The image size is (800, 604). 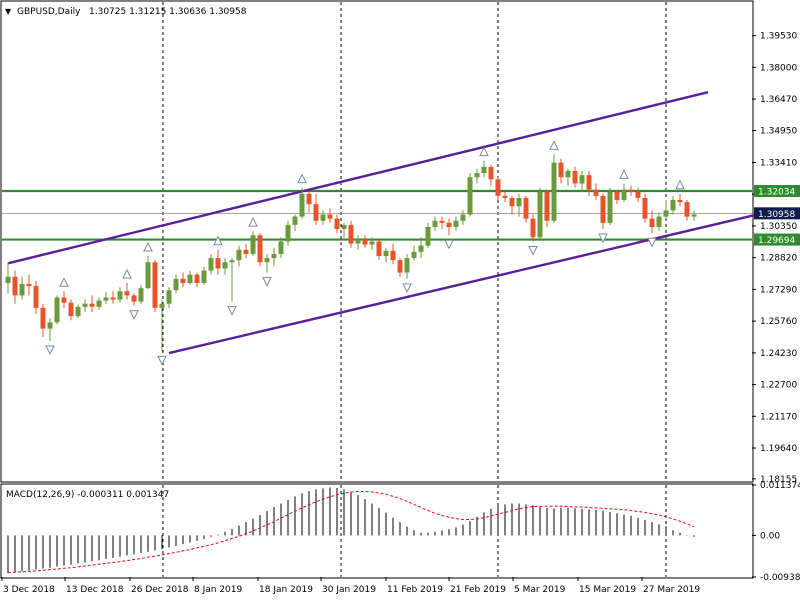 I want to click on price-axis-label: 1.36470, so click(x=778, y=100).